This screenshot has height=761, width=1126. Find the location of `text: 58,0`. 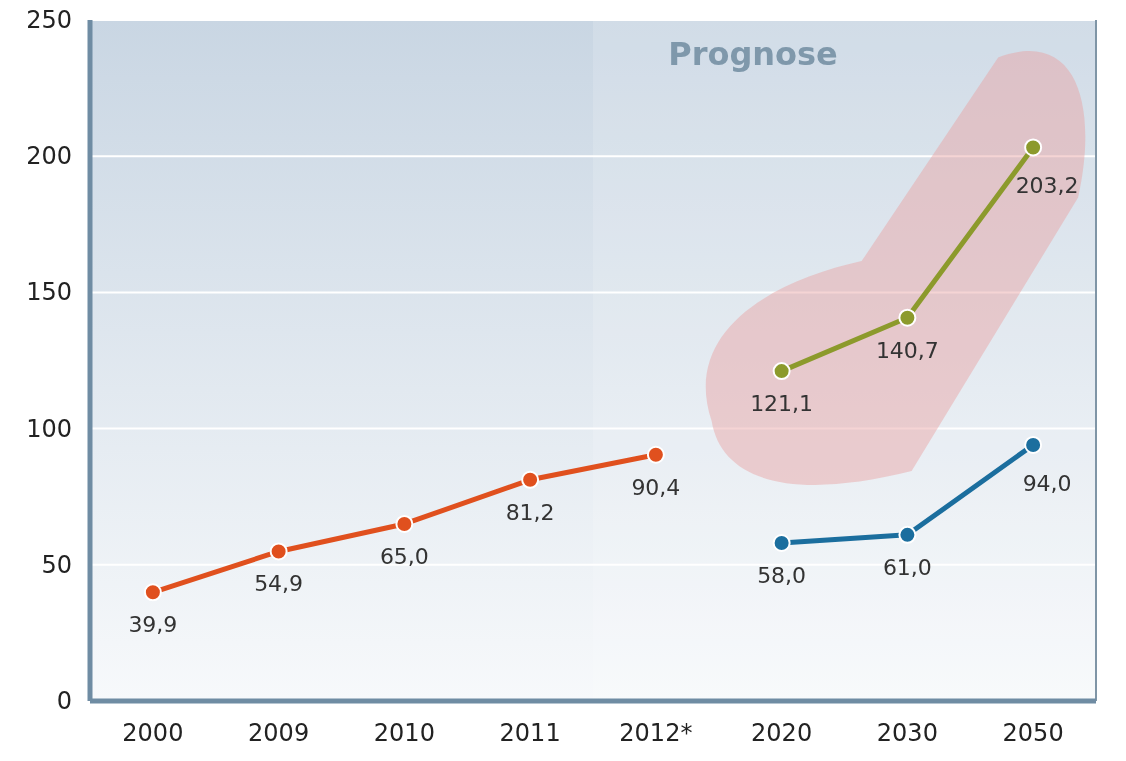

text: 58,0 is located at coordinates (782, 576).